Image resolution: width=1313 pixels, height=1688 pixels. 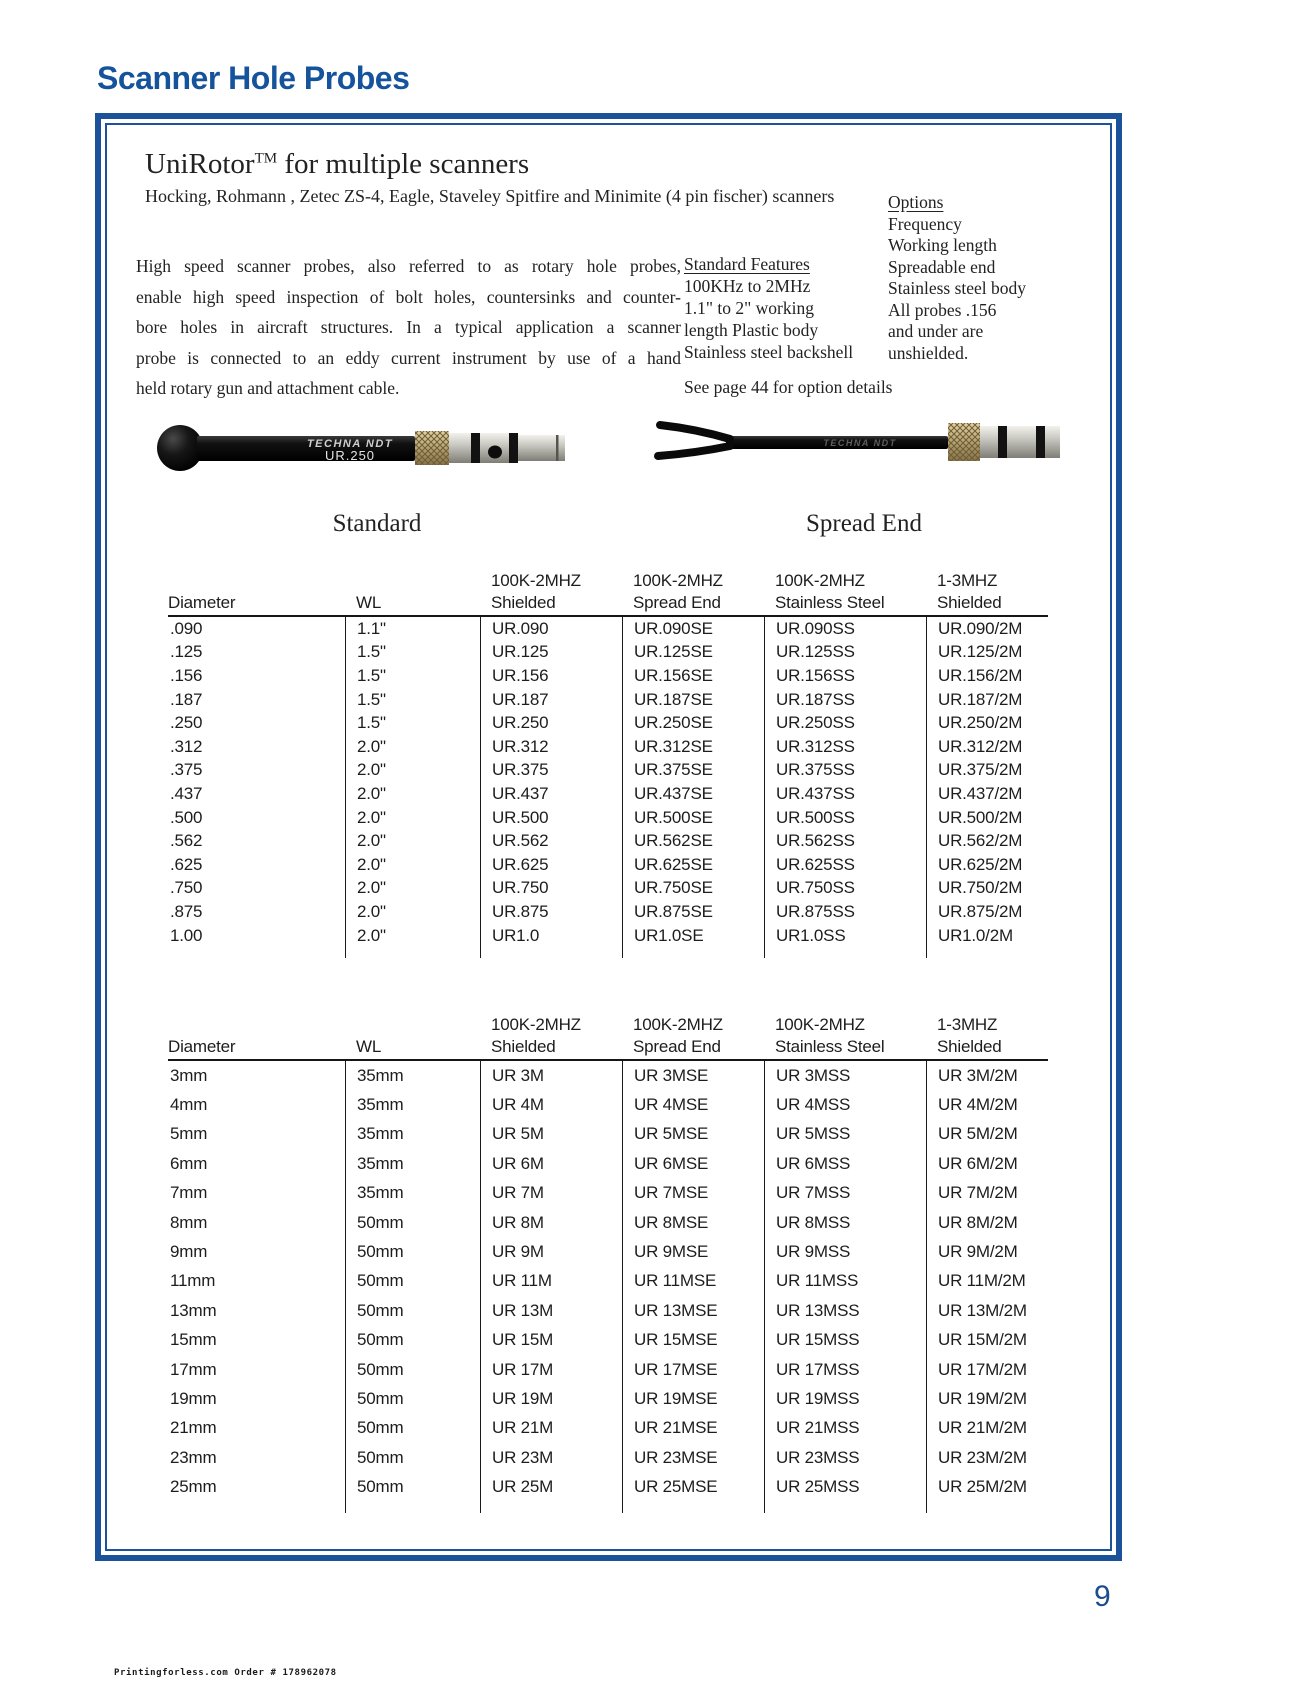 I want to click on product-heading: UniRotorTM for multiple scanners, so click(x=337, y=164).